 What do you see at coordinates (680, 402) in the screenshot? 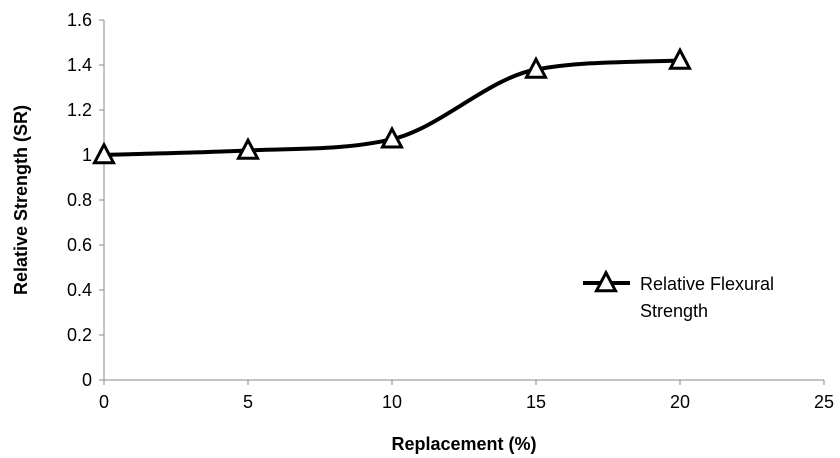
I see `x-tick-label: 20` at bounding box center [680, 402].